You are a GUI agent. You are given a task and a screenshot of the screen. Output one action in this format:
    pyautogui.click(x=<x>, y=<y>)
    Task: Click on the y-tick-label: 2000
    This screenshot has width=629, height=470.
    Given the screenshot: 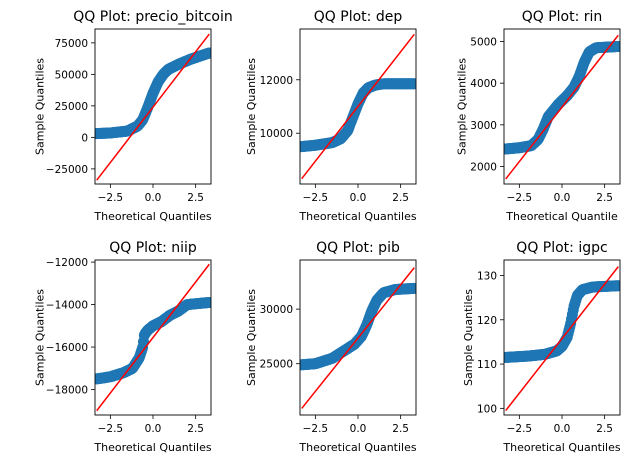 What is the action you would take?
    pyautogui.click(x=483, y=168)
    